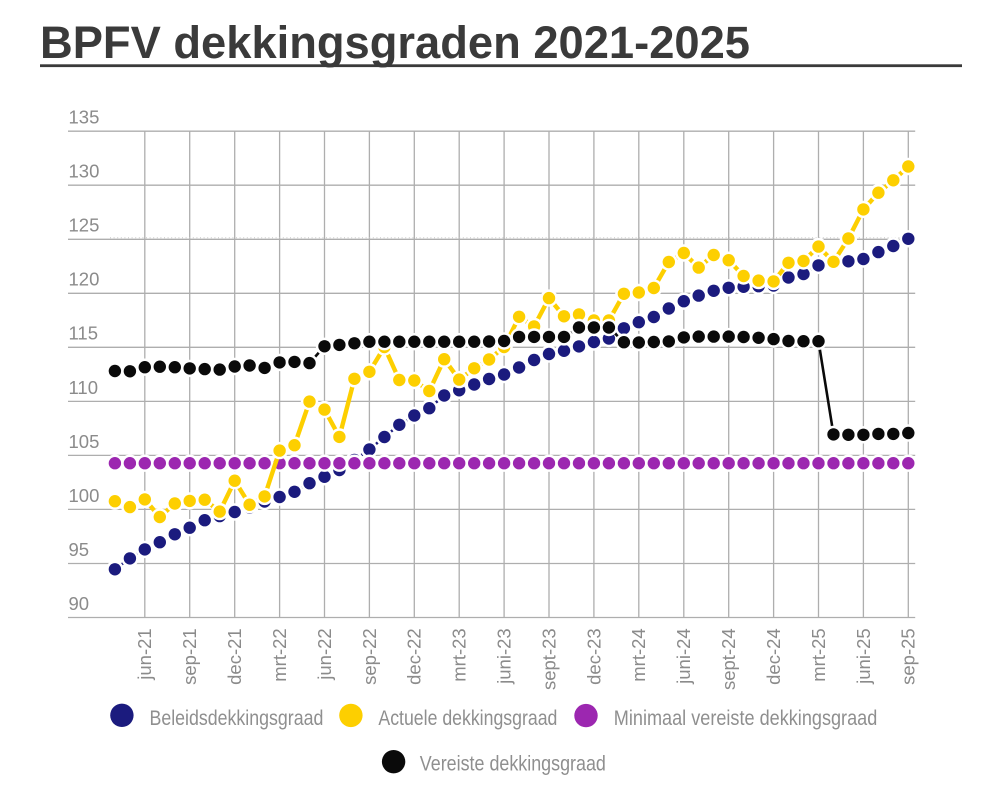  Describe the element at coordinates (237, 719) in the screenshot. I see `svg-text: Beleidsdekkingsgraad` at that location.